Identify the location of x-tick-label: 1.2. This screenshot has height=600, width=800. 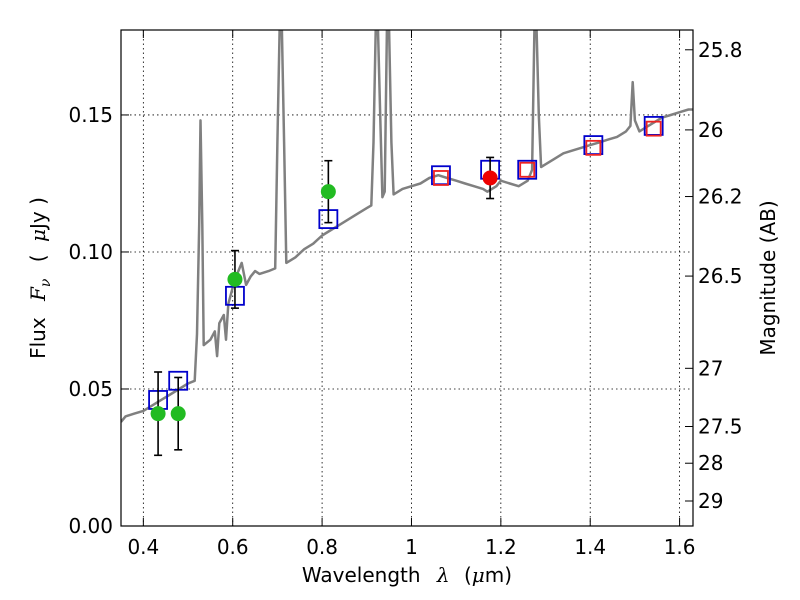
(501, 547).